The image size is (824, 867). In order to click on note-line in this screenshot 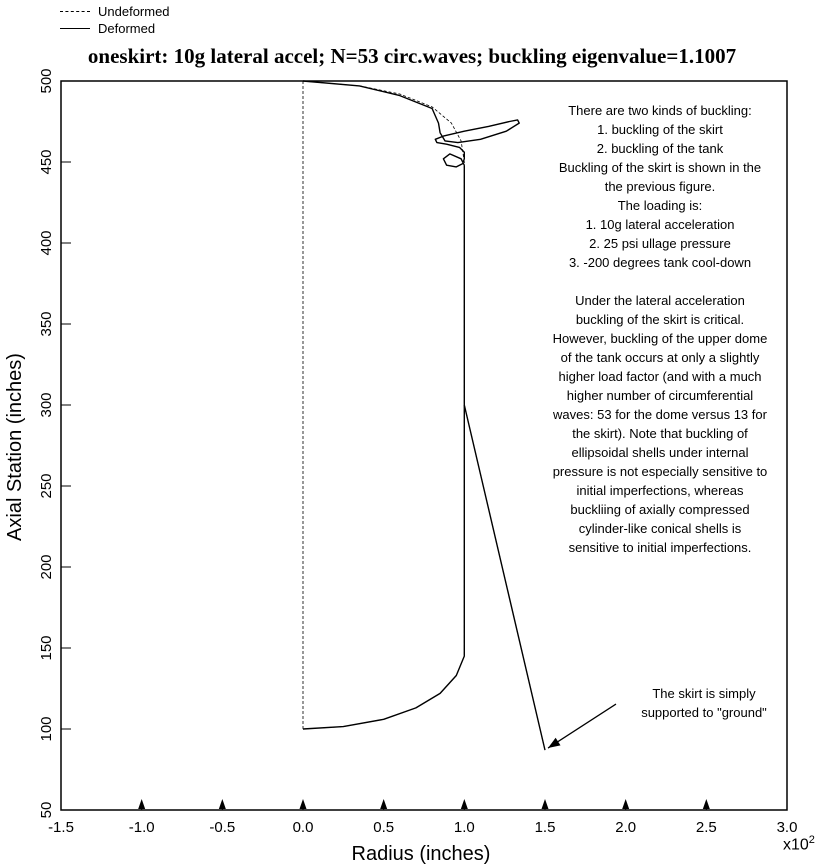, I will do `click(660, 281)`.